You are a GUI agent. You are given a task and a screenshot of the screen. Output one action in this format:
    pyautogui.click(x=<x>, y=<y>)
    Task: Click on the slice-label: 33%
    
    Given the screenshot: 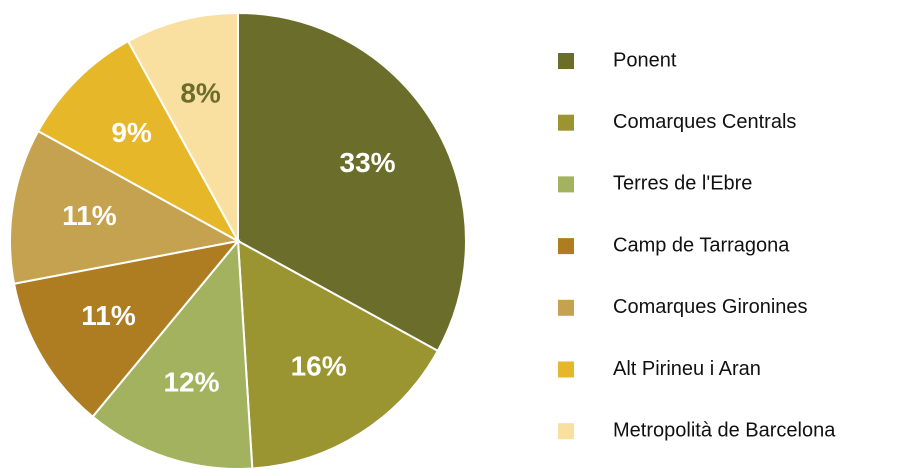 What is the action you would take?
    pyautogui.click(x=368, y=162)
    